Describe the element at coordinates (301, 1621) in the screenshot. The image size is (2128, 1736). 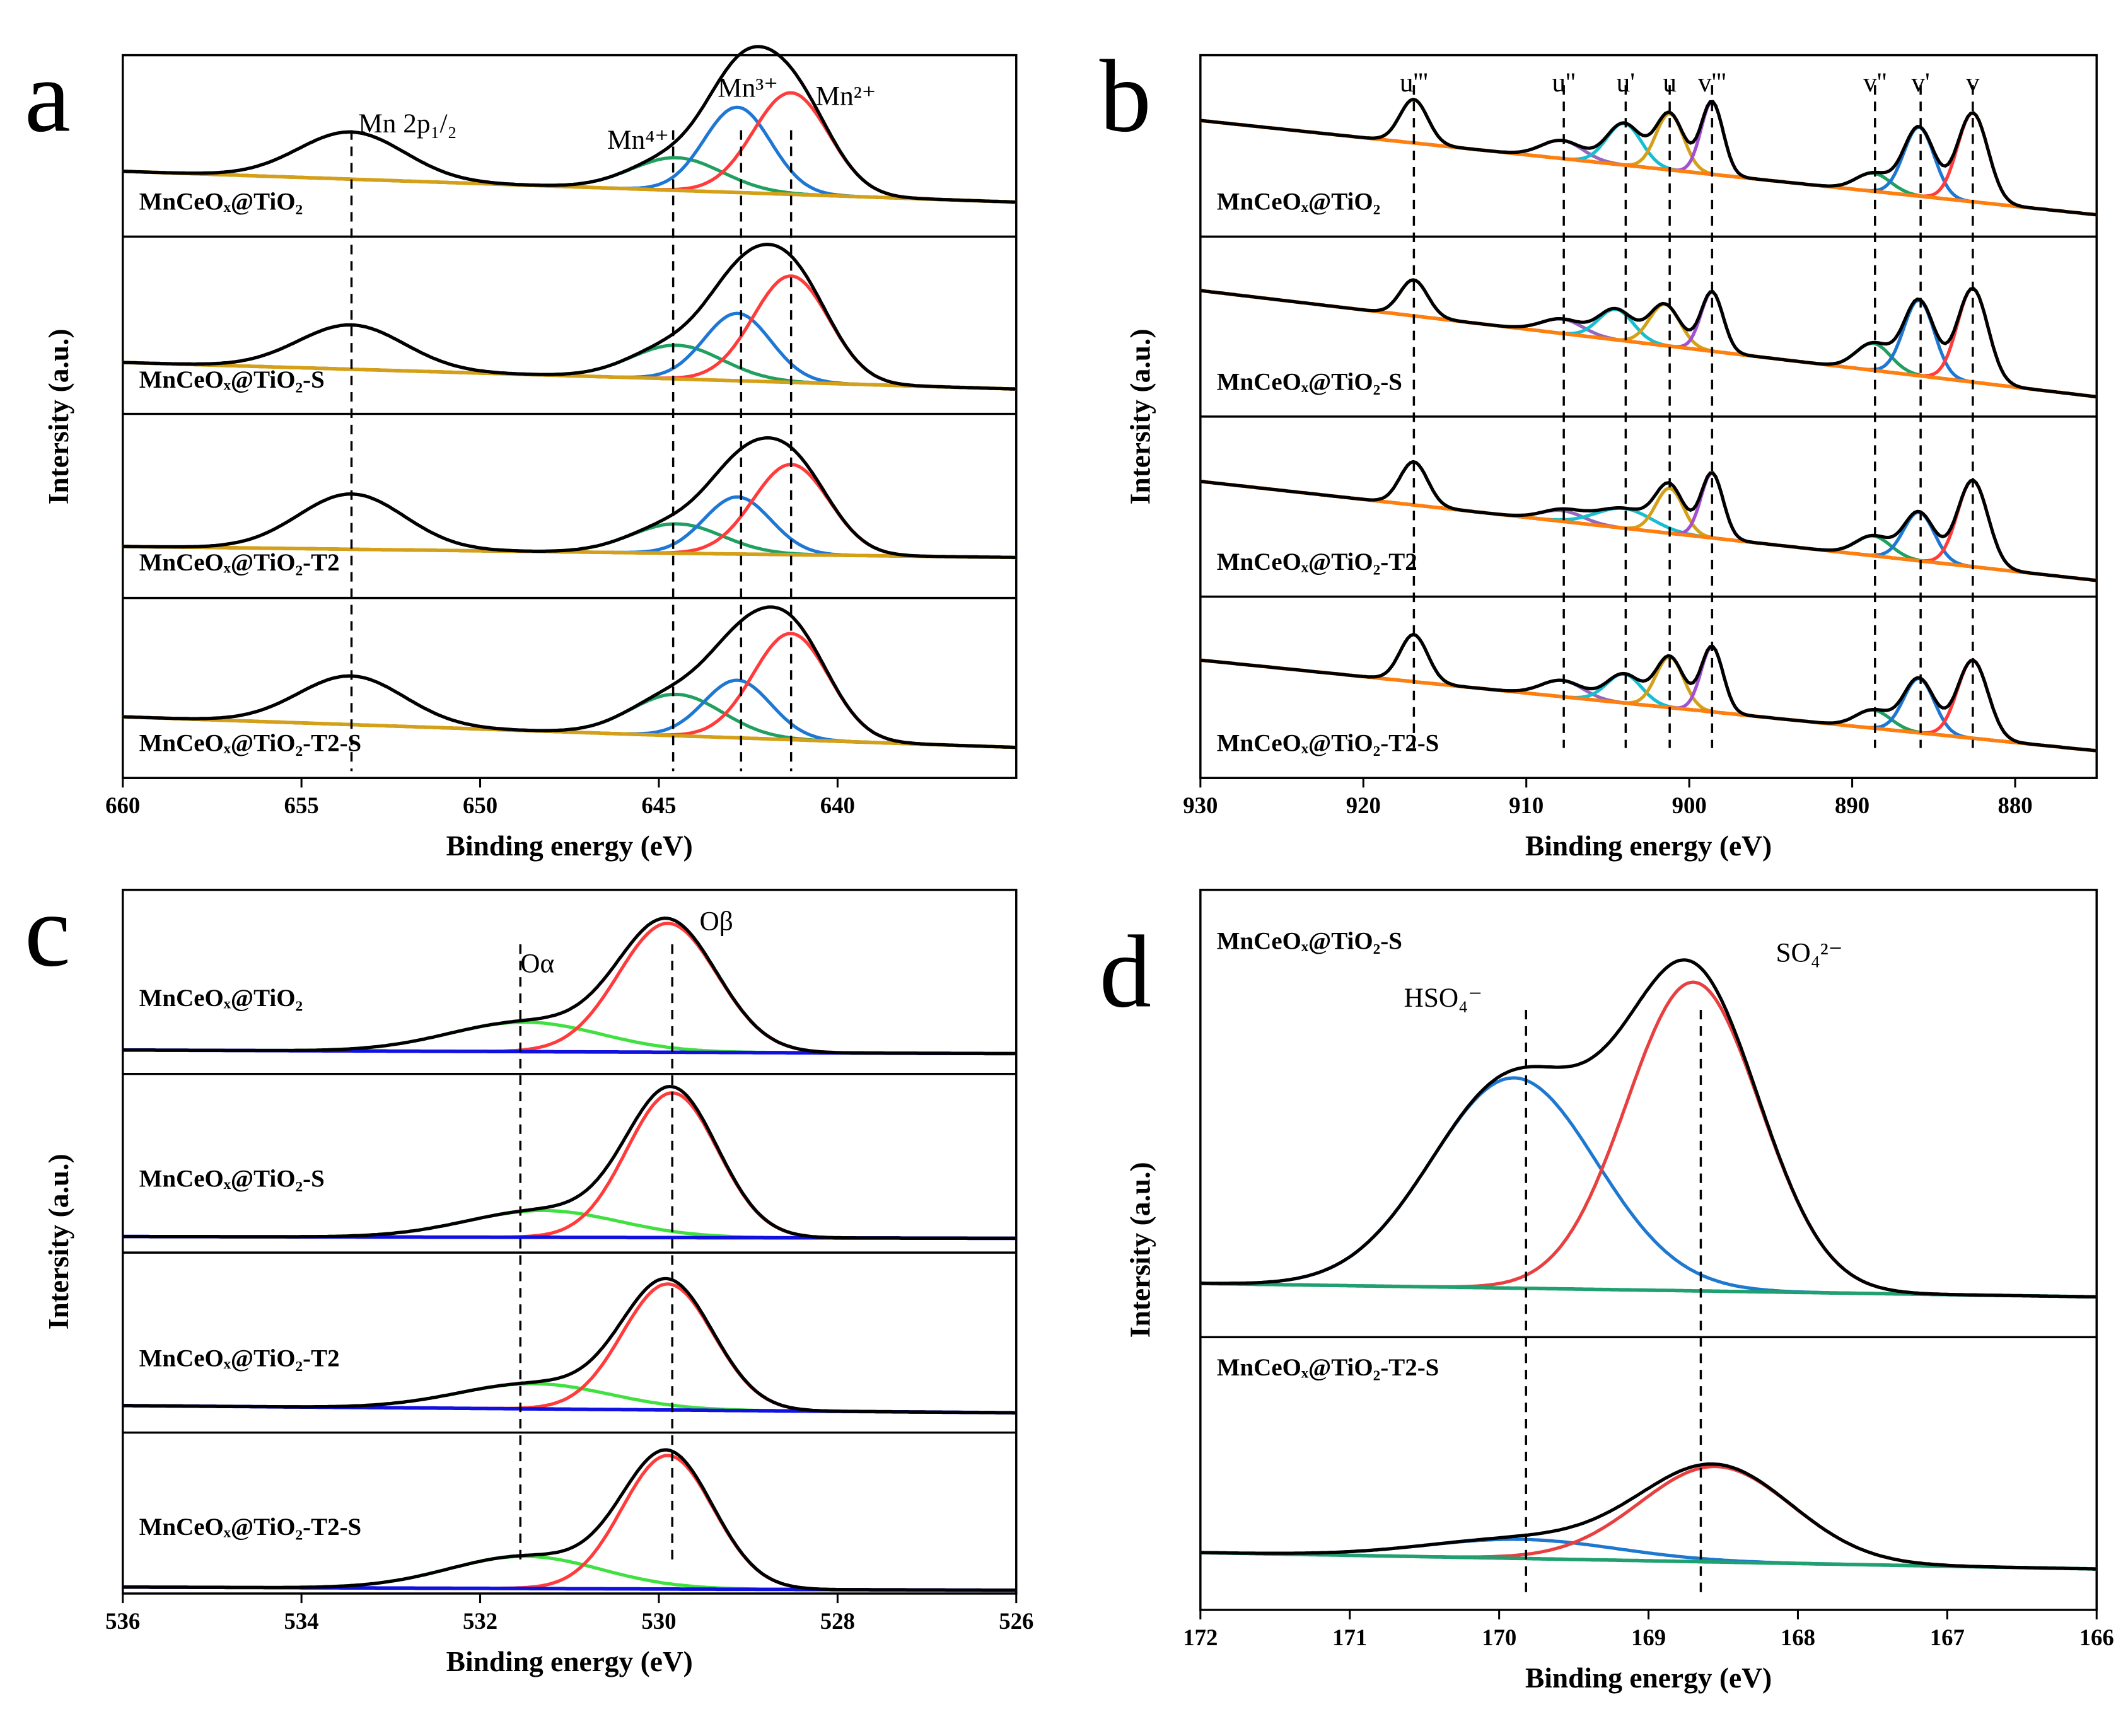
I see `x-tick-label: 534` at that location.